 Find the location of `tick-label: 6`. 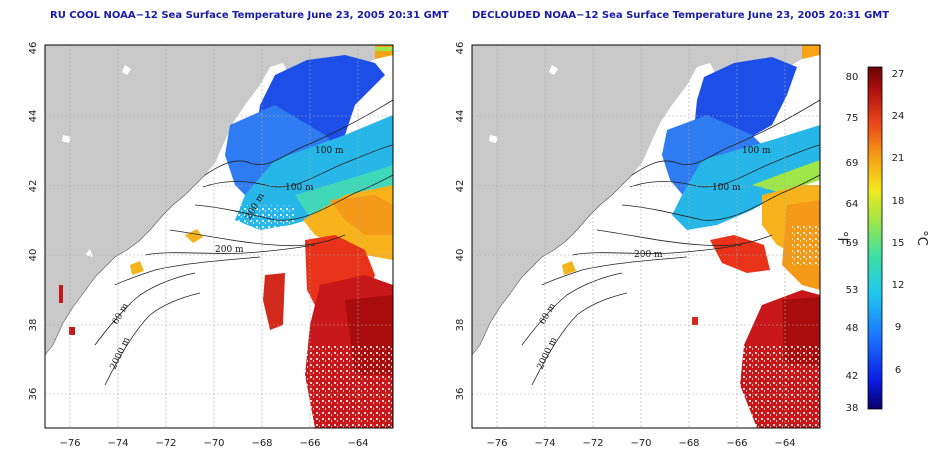

tick-label: 6 is located at coordinates (898, 370).